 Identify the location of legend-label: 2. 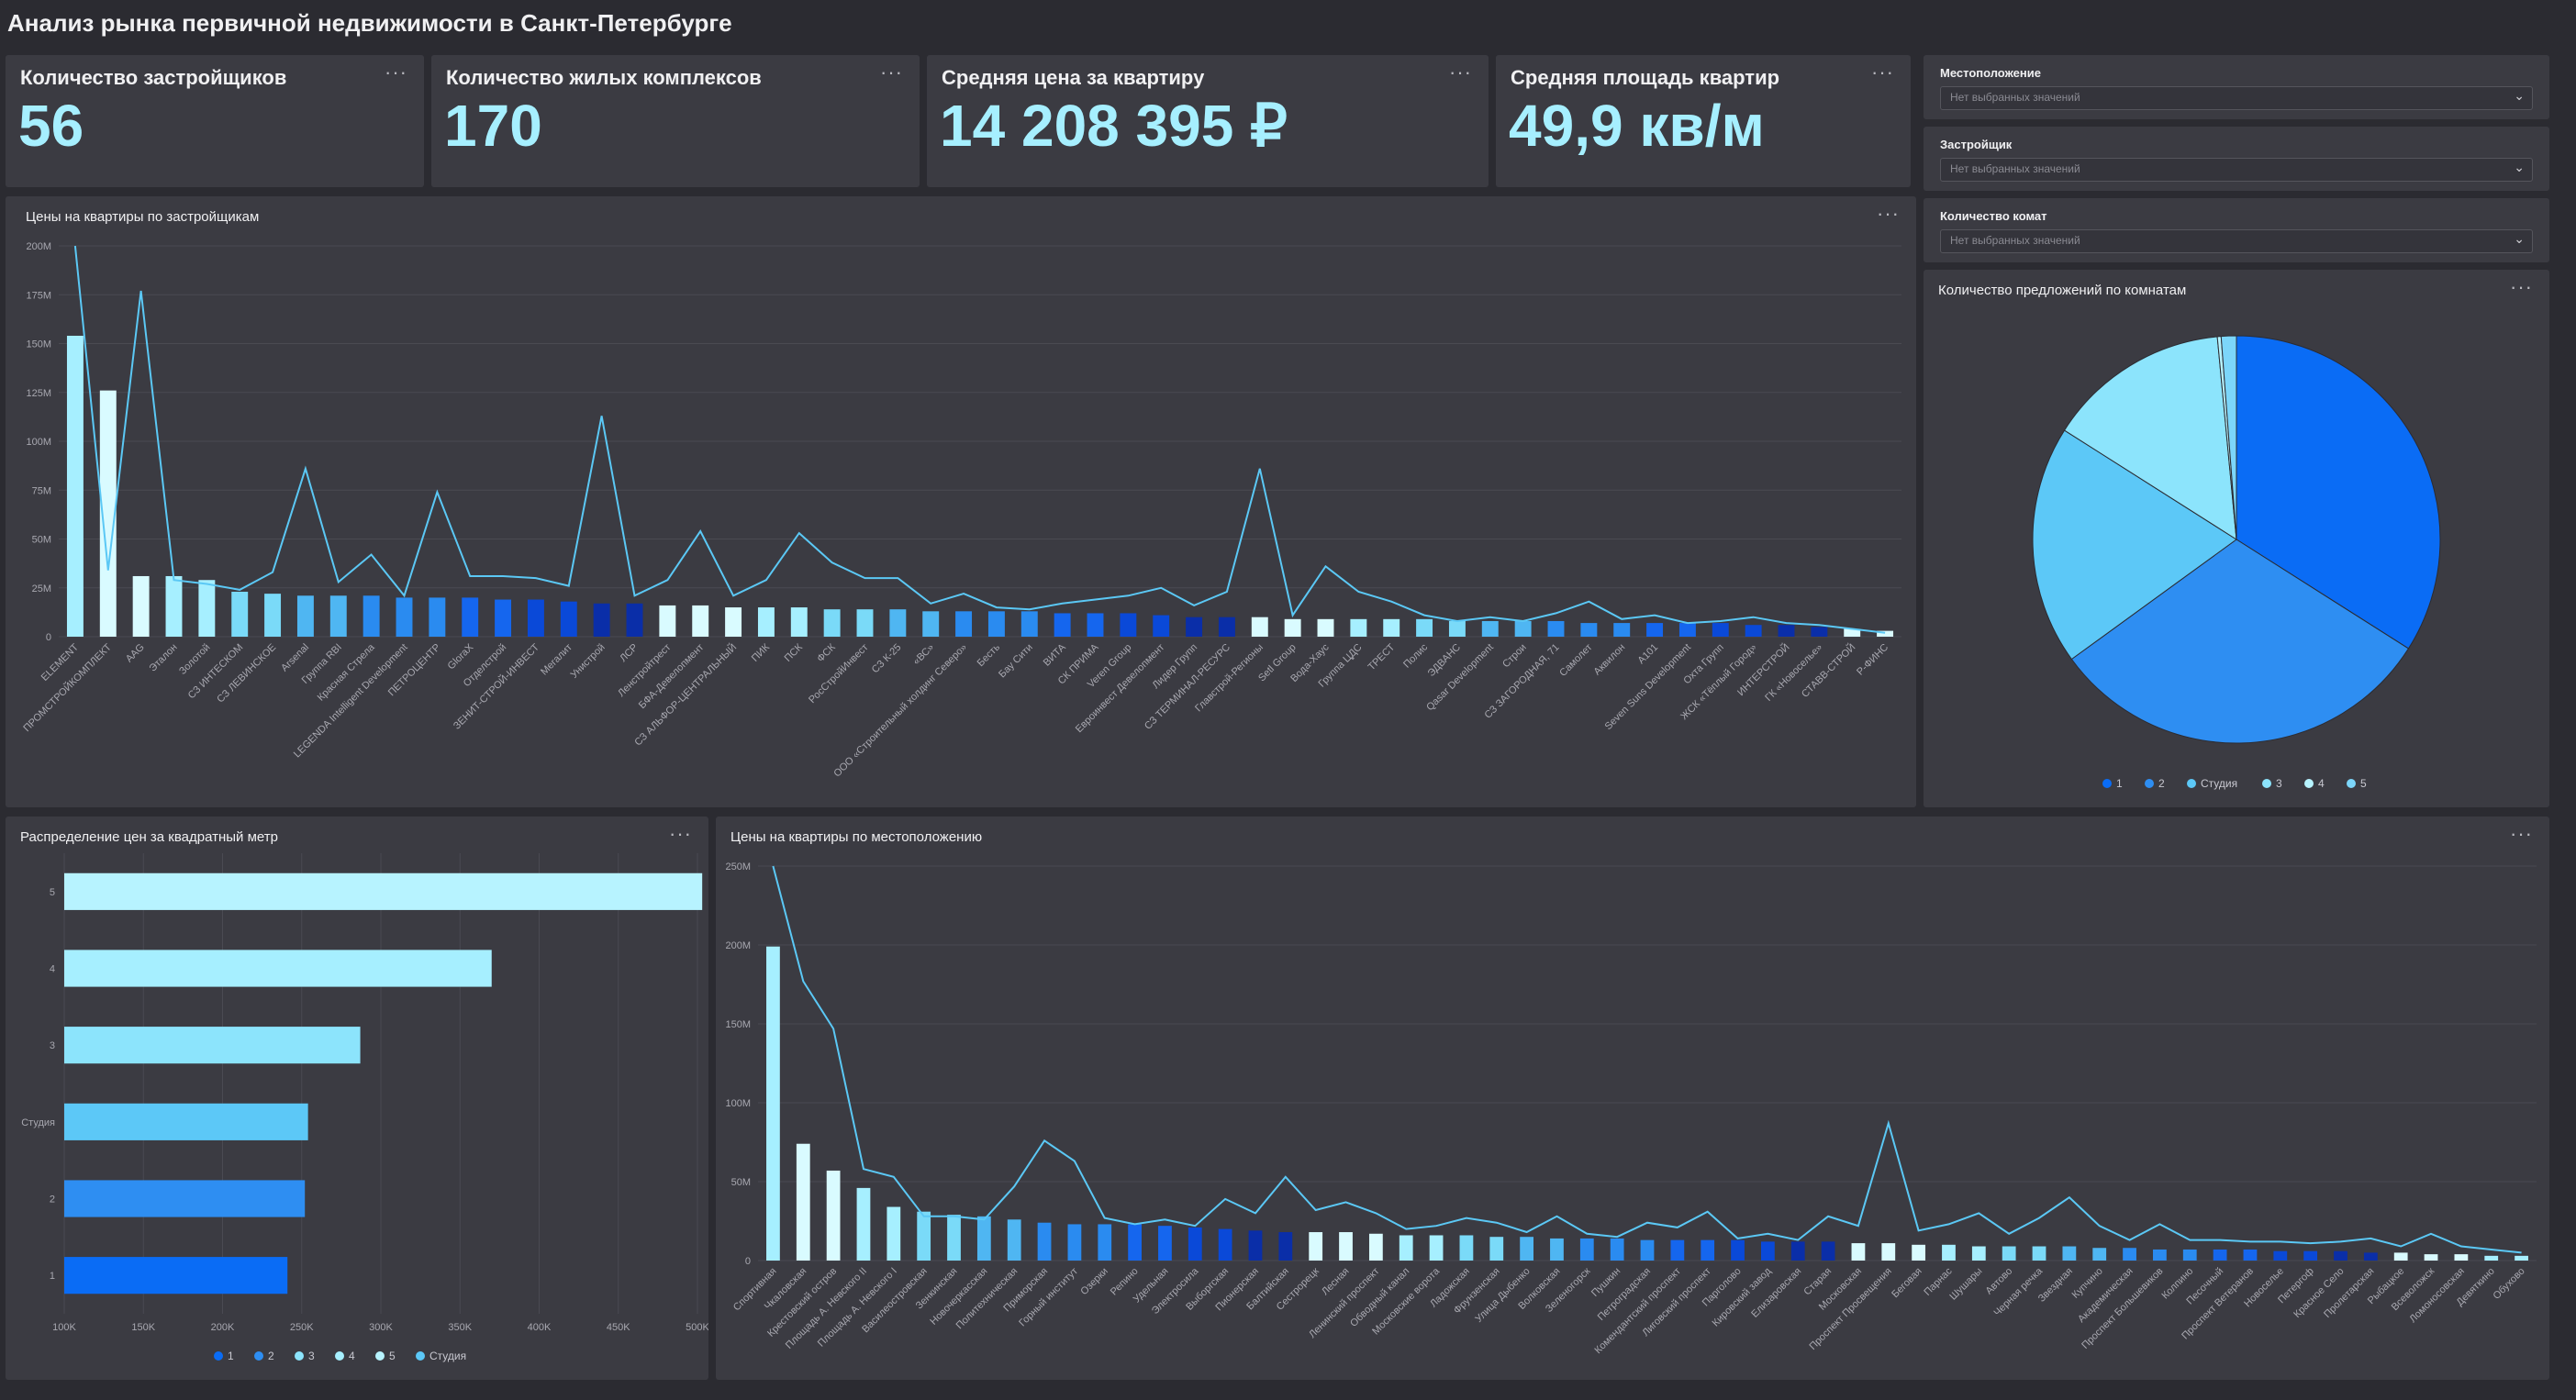
(2162, 784).